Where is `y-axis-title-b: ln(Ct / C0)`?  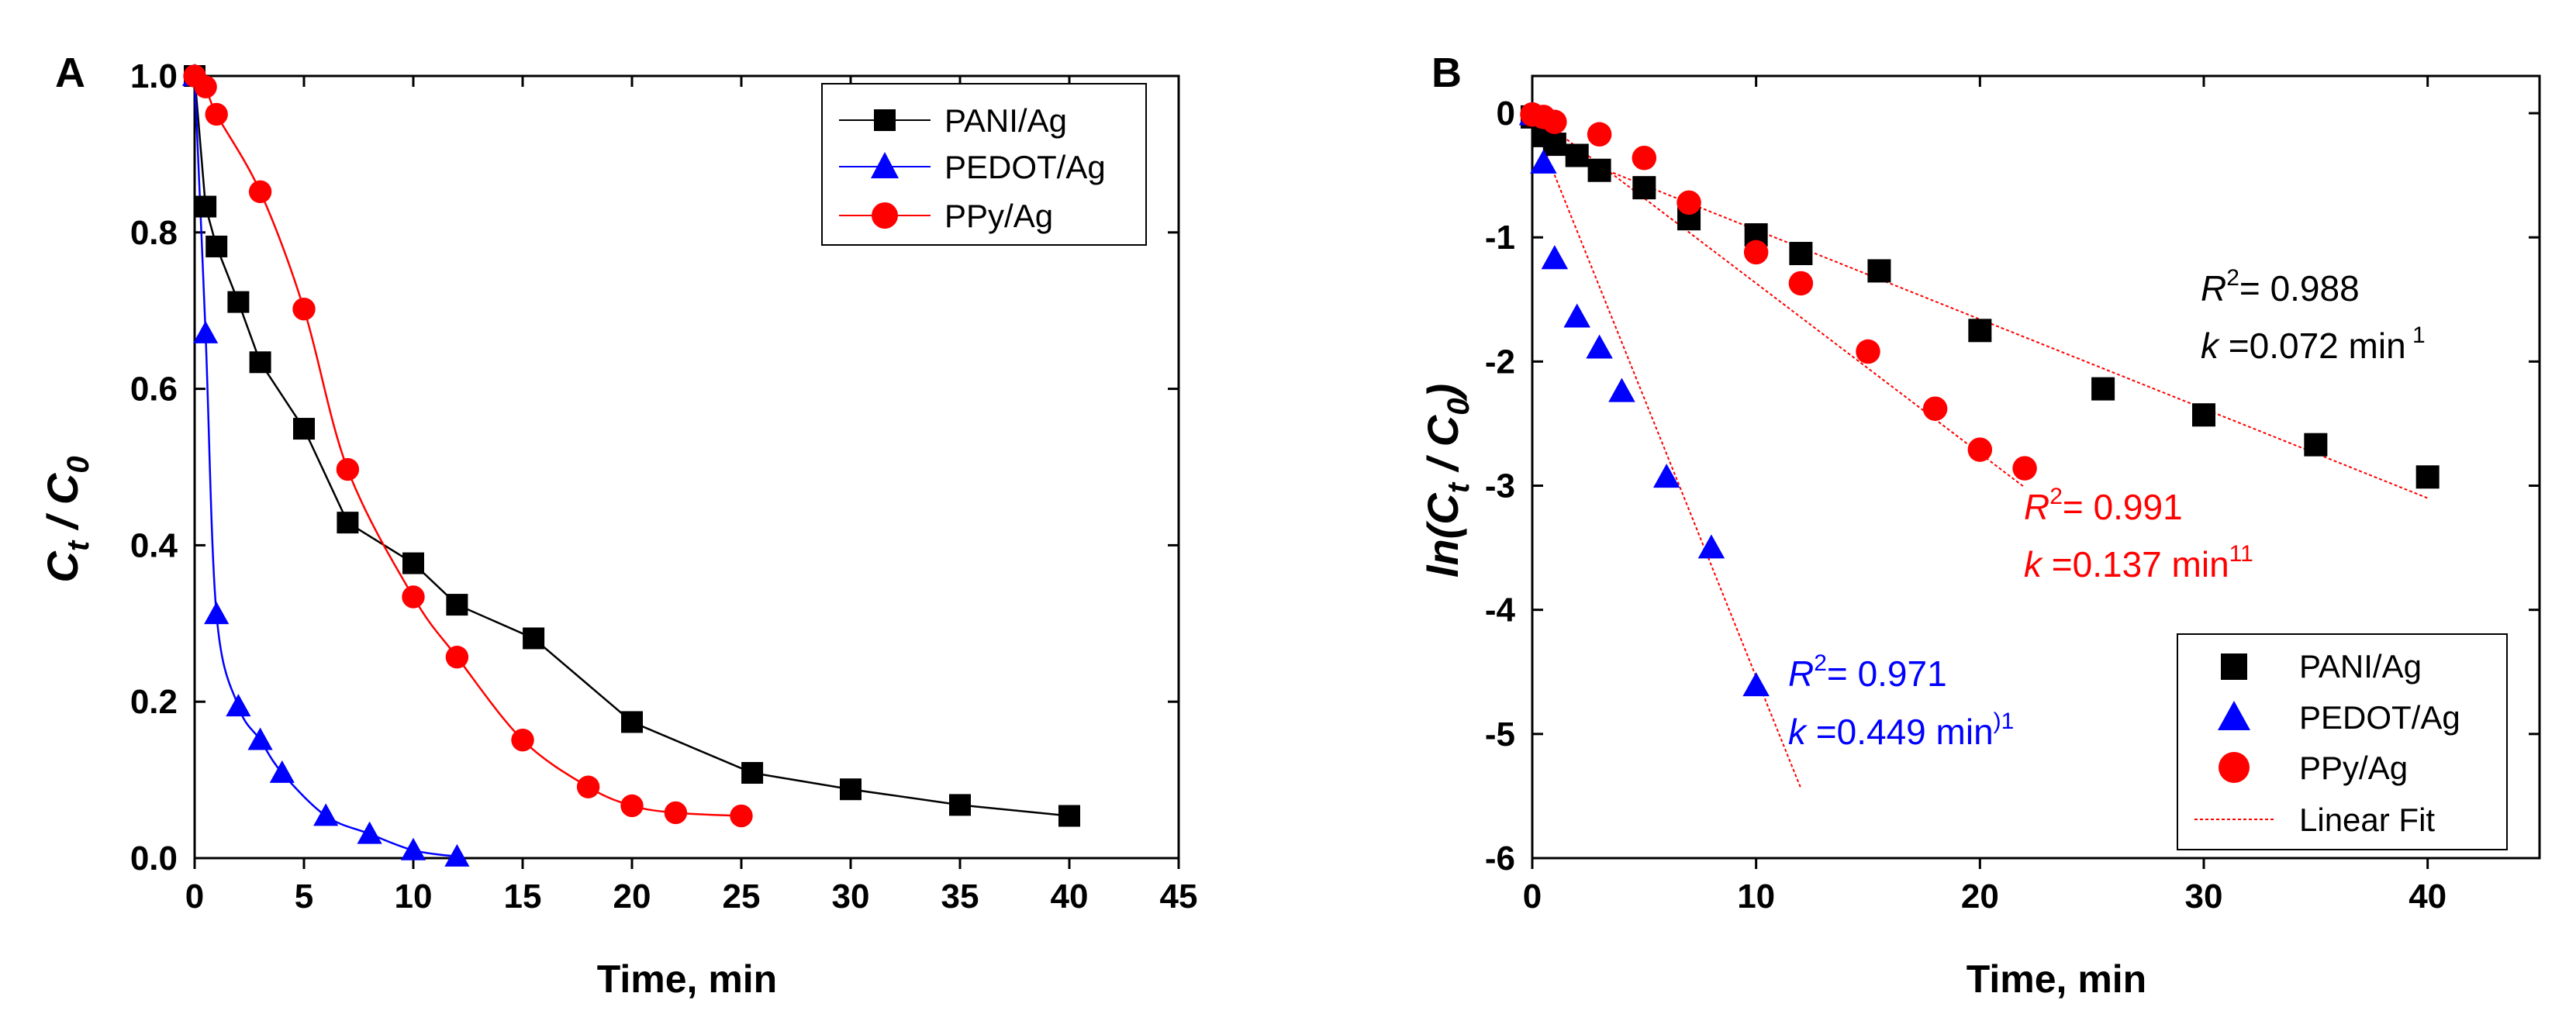
y-axis-title-b: ln(Ct / C0) is located at coordinates (1447, 481).